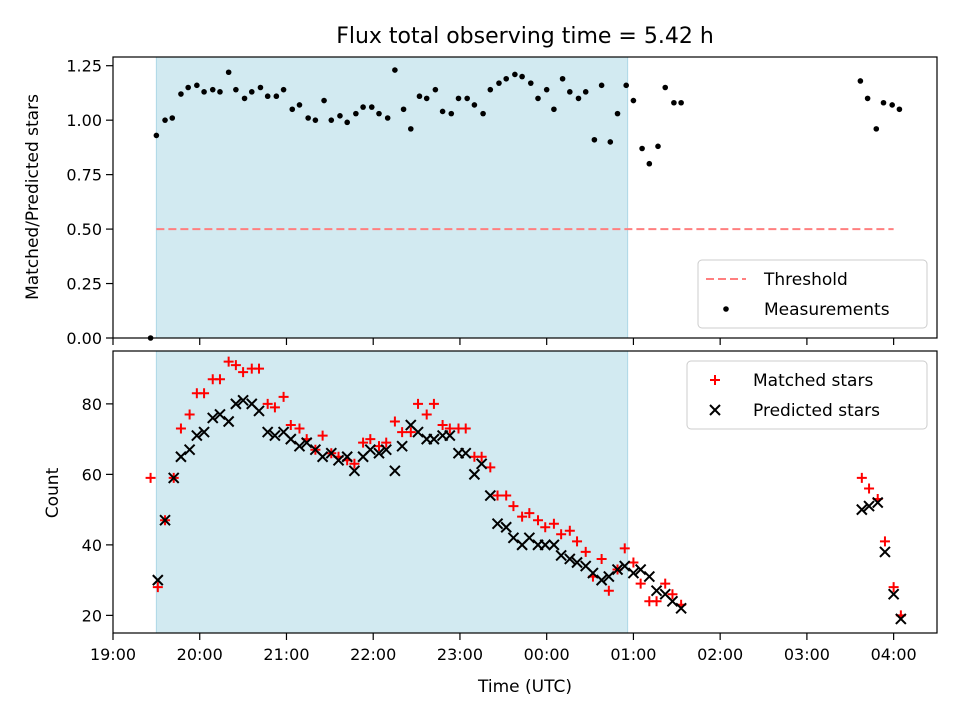 The width and height of the screenshot is (960, 720). Describe the element at coordinates (720, 654) in the screenshot. I see `x-tick-label: 02:00` at that location.